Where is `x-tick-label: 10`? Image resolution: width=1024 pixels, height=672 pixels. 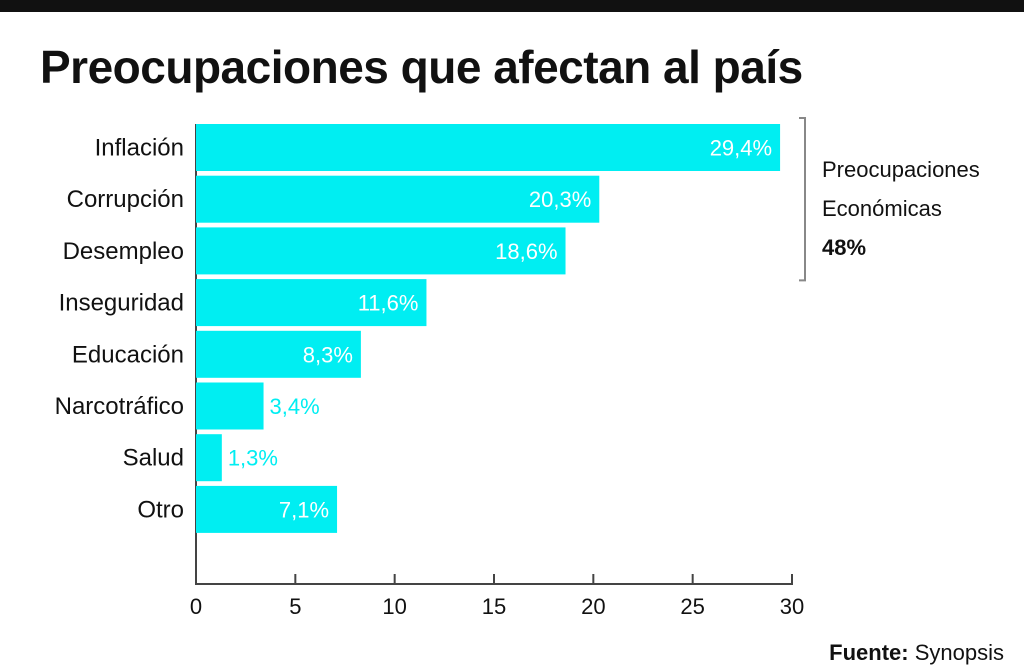
x-tick-label: 10 is located at coordinates (394, 606).